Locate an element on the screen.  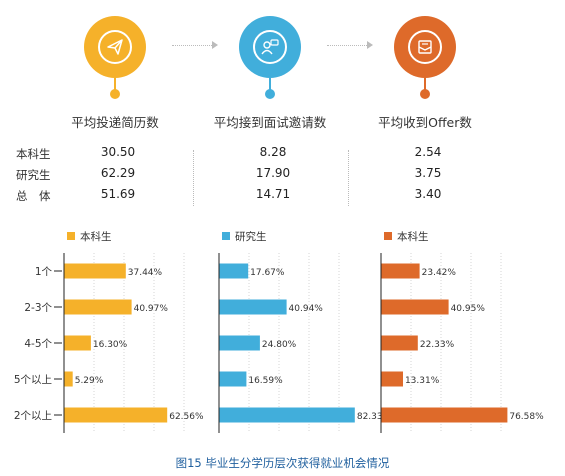
metric-title-interviews: 平均接到面试邀请数 is located at coordinates (270, 122).